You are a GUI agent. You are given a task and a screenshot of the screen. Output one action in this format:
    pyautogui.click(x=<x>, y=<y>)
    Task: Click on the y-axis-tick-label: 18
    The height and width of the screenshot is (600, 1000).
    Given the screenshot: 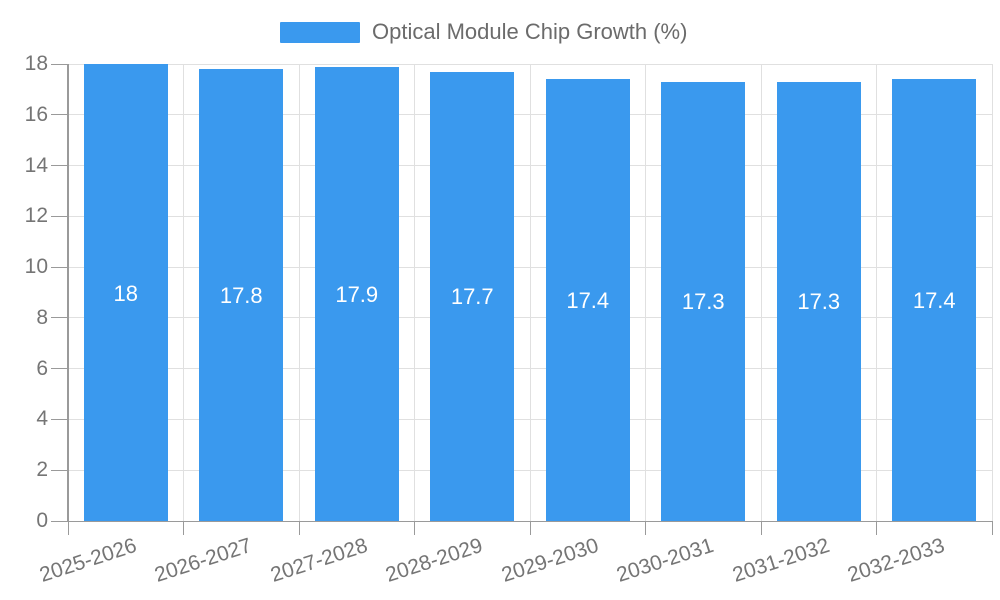 What is the action you would take?
    pyautogui.click(x=36, y=63)
    